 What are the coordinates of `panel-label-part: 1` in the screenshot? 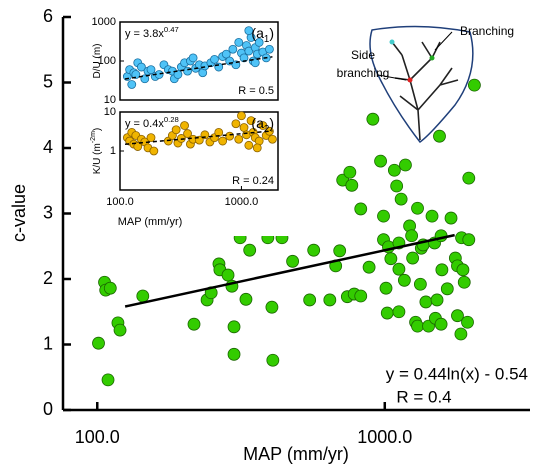 It's located at (266, 39).